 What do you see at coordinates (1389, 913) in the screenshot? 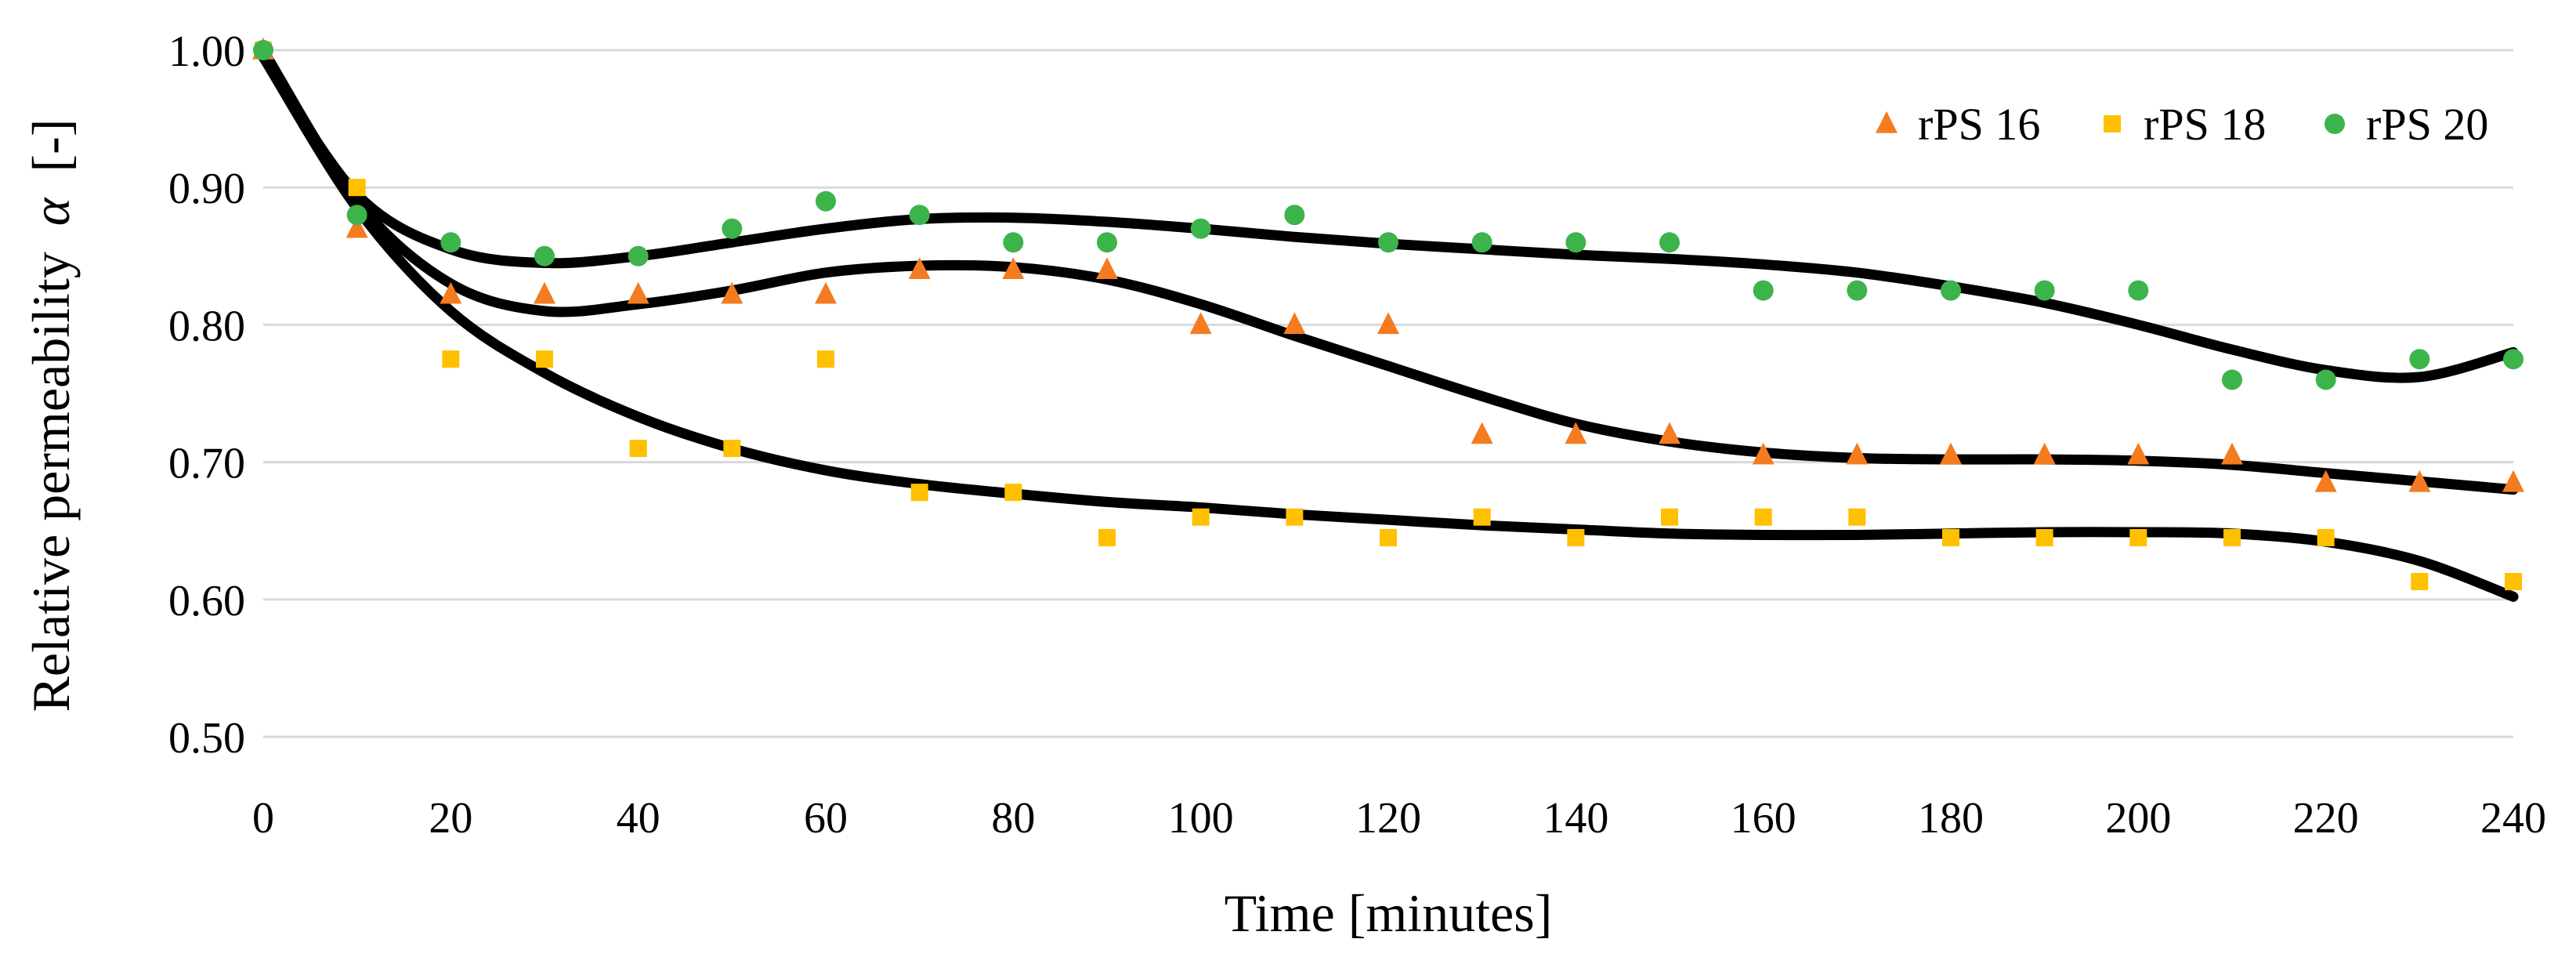
I see `x-axis-title: Time [minutes]` at bounding box center [1389, 913].